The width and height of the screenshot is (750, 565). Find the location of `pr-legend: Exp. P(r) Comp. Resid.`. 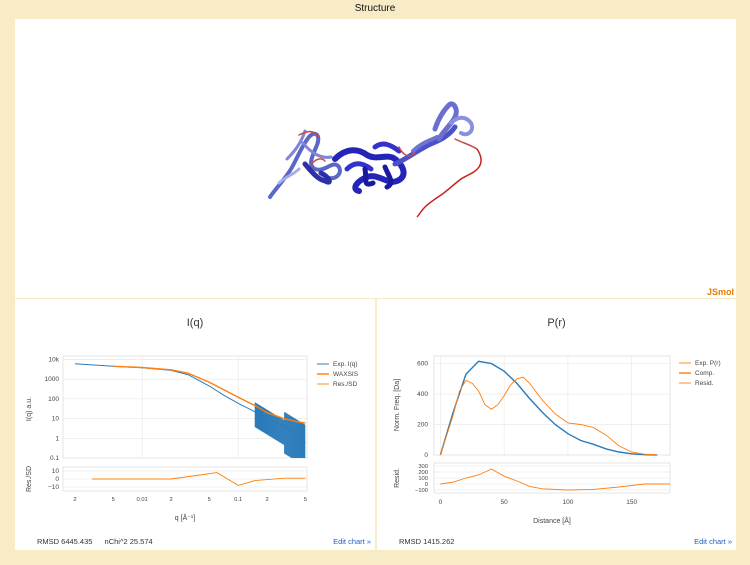

pr-legend: Exp. P(r) Comp. Resid. is located at coordinates (700, 373).